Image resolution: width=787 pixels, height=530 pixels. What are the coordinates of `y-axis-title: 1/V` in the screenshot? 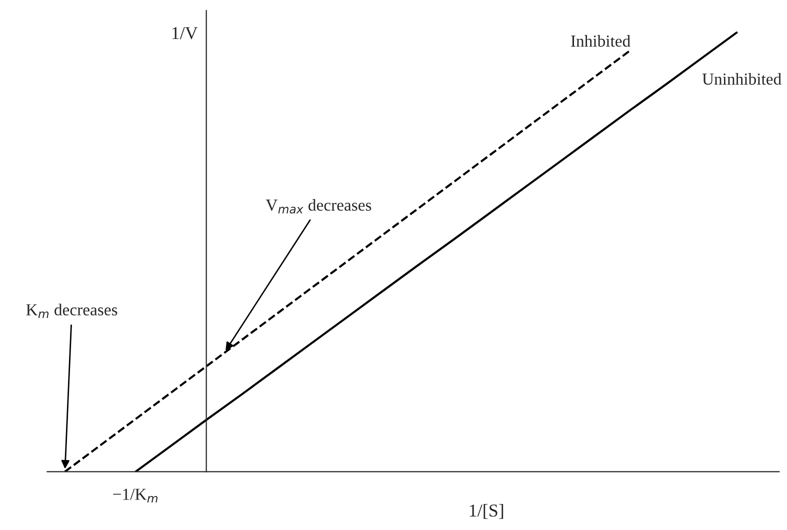 It's located at (185, 33).